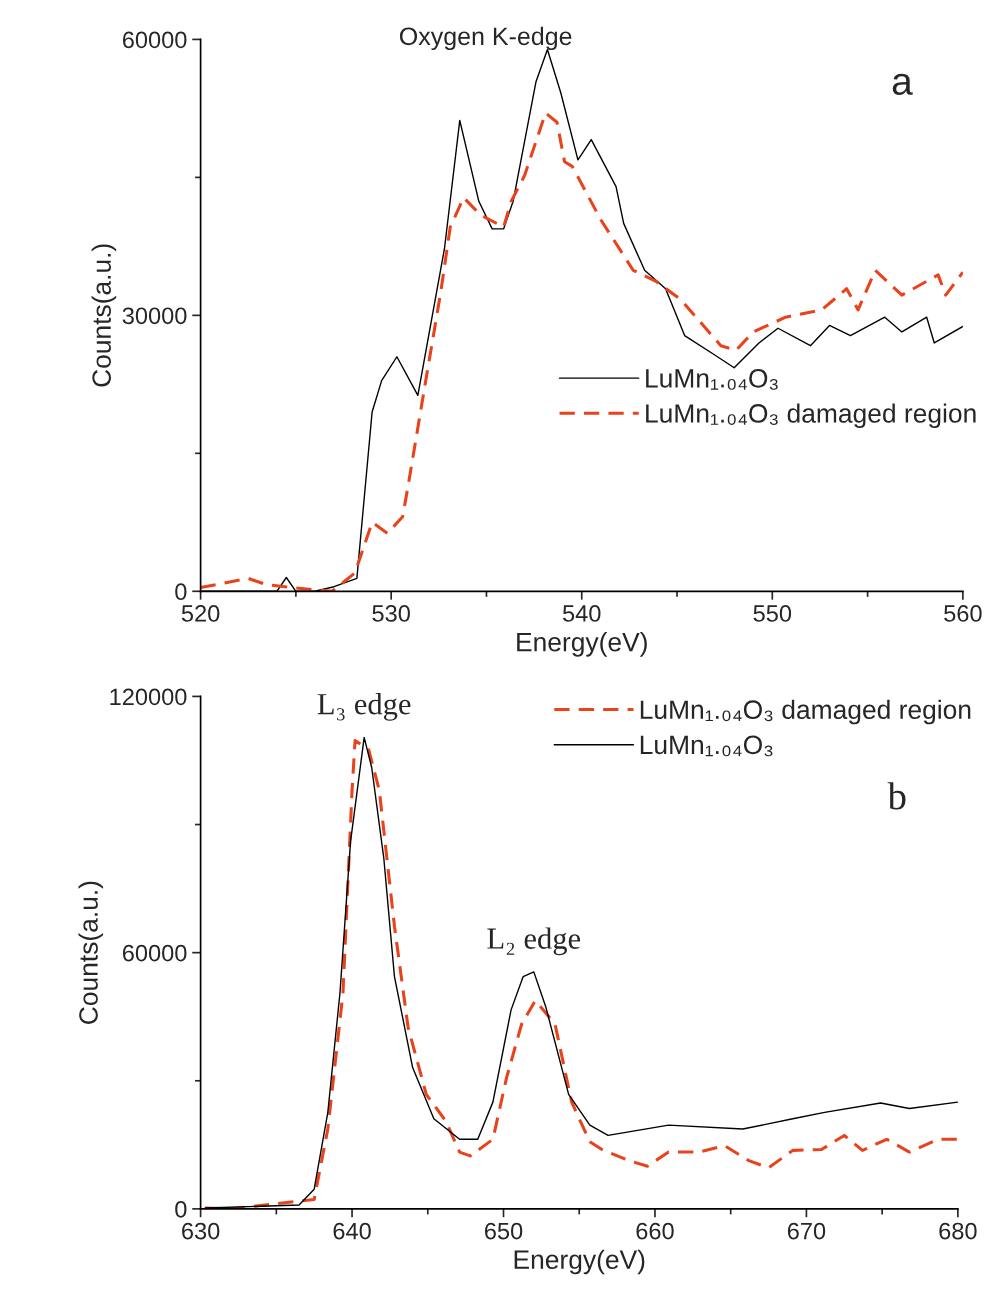 Image resolution: width=1003 pixels, height=1314 pixels. What do you see at coordinates (391, 613) in the screenshot?
I see `x-tick-label: 530` at bounding box center [391, 613].